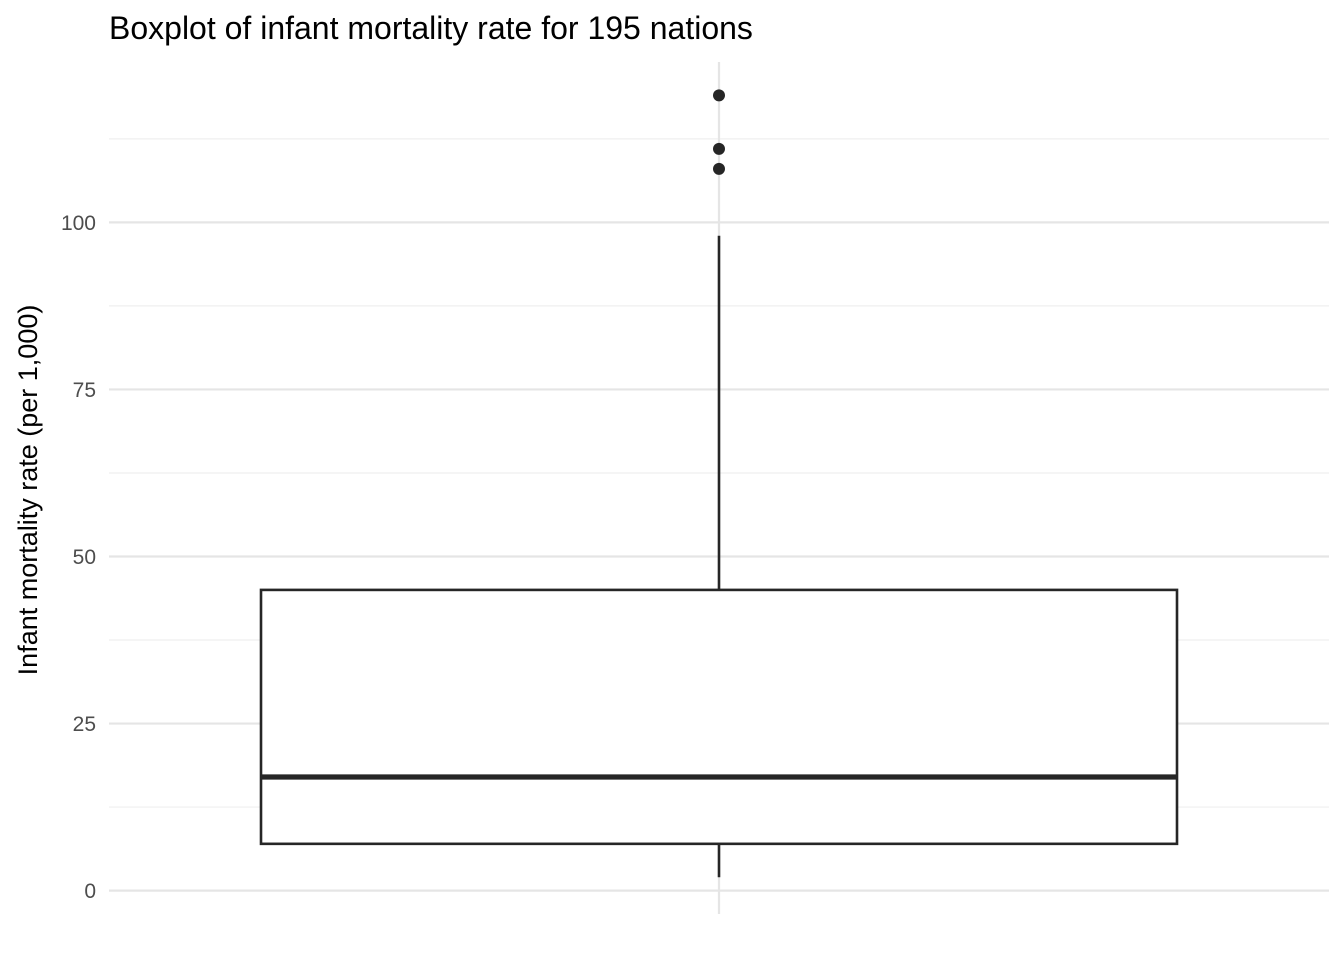 The height and width of the screenshot is (960, 1344). What do you see at coordinates (84, 390) in the screenshot?
I see `y-tick-label-3: 75` at bounding box center [84, 390].